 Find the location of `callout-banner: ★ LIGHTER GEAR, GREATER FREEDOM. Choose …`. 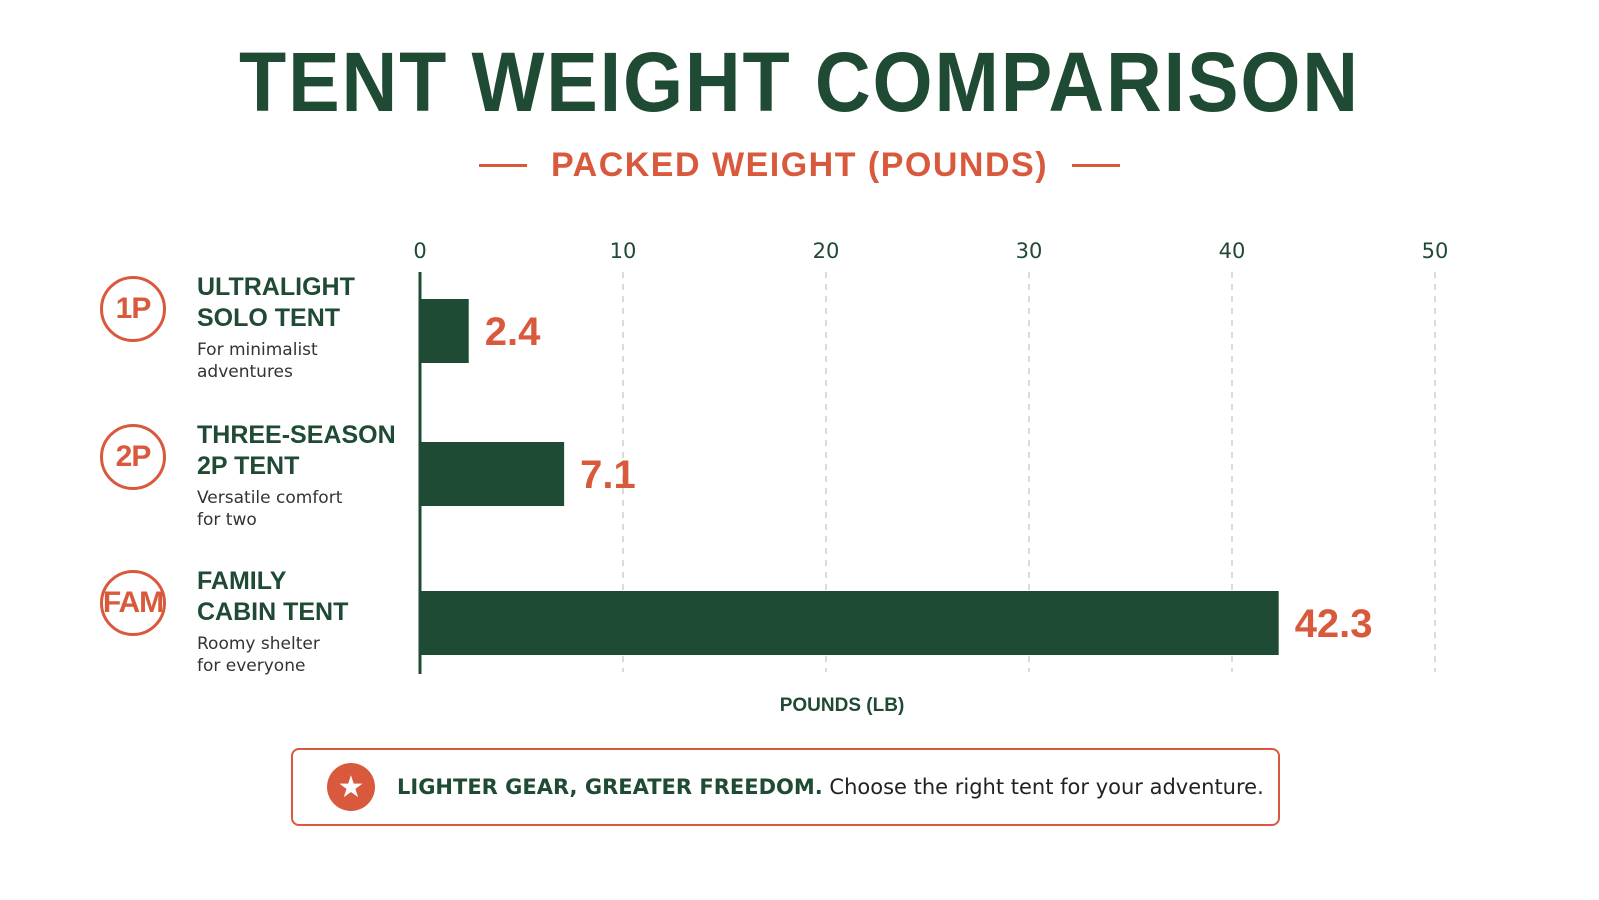

callout-banner: ★ LIGHTER GEAR, GREATER FREEDOM. Choose … is located at coordinates (785, 787).